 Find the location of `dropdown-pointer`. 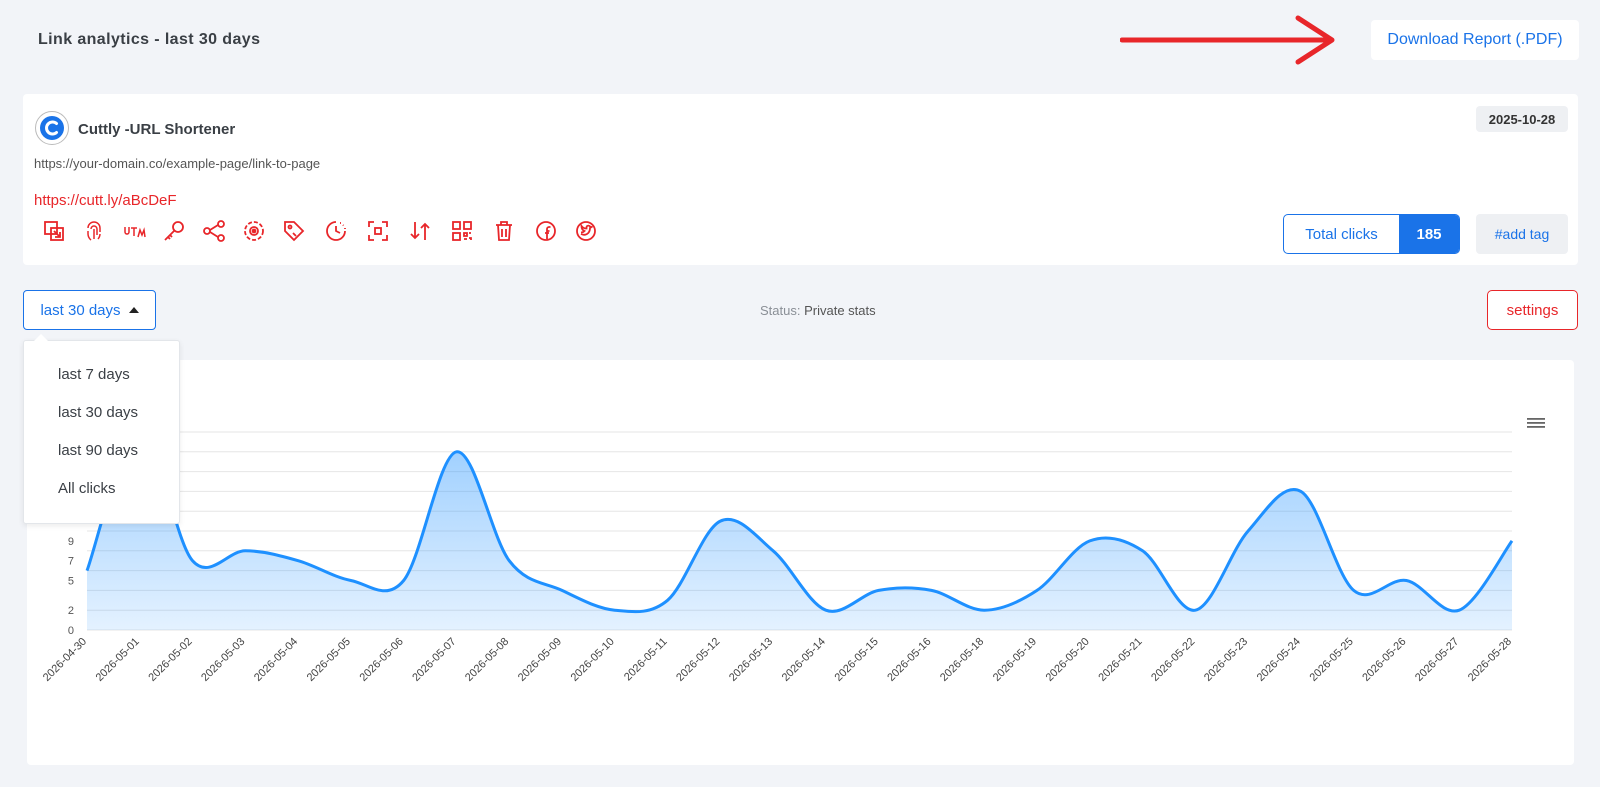

dropdown-pointer is located at coordinates (41, 337).